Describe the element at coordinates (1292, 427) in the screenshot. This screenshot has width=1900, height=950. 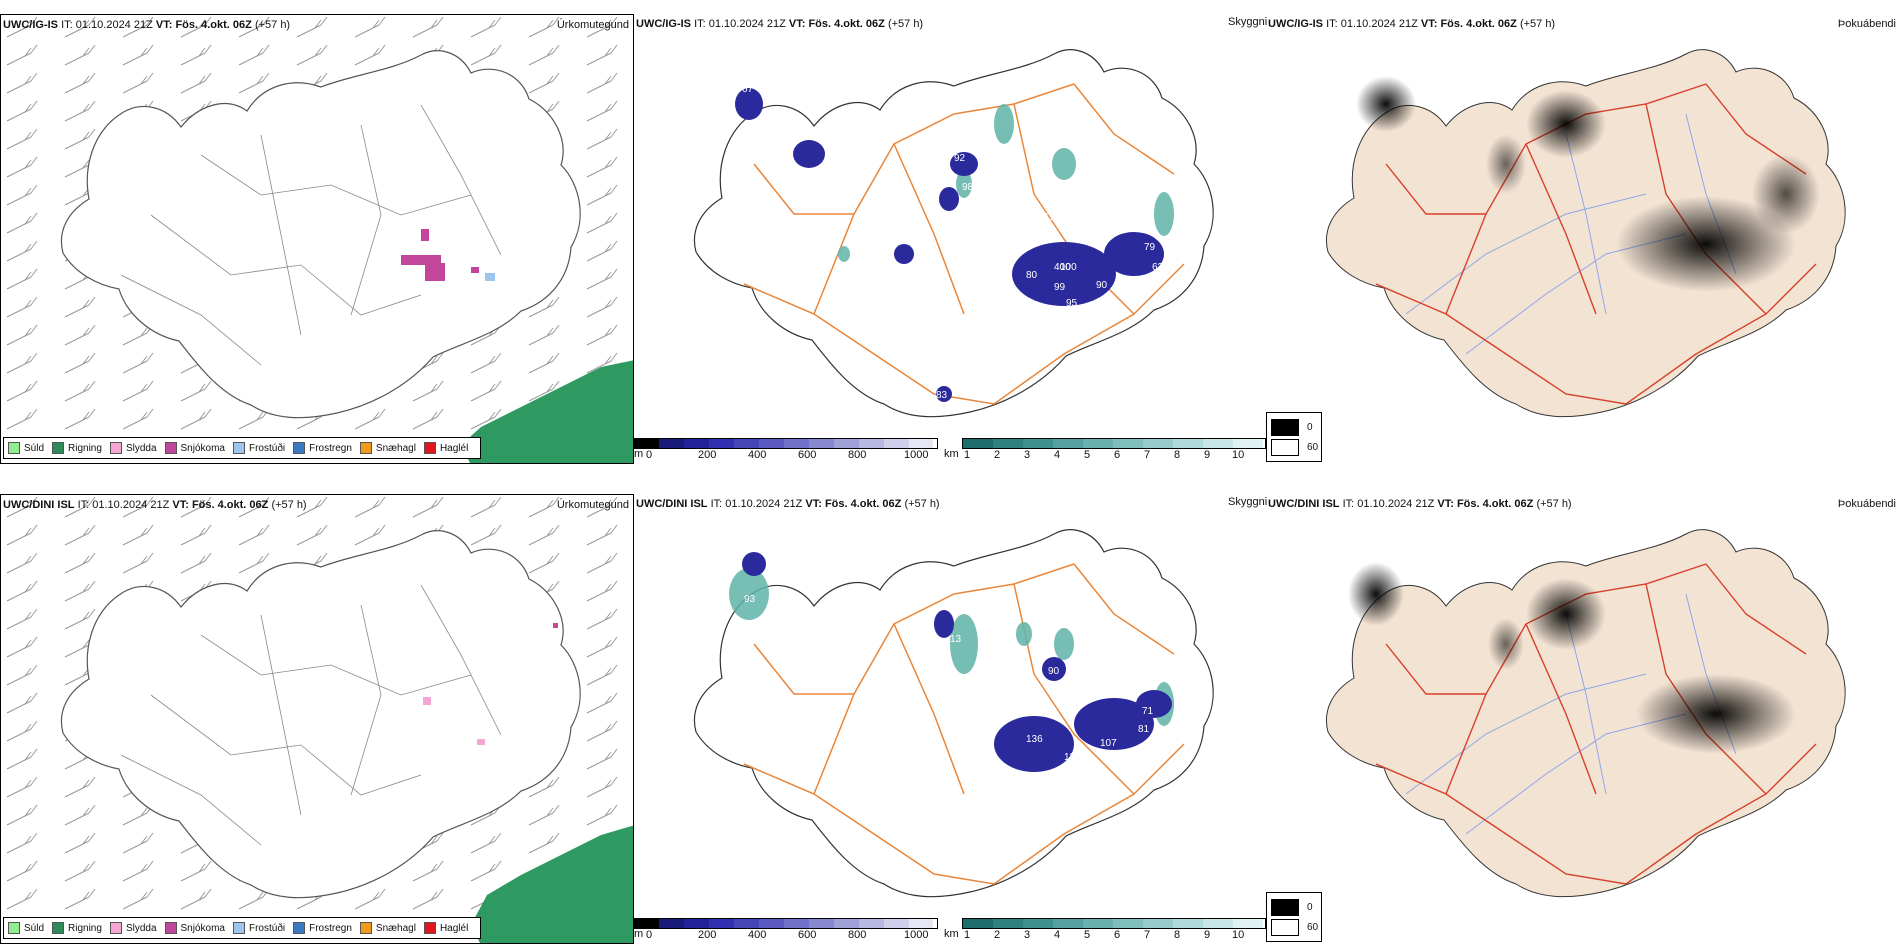
I see `fog-legend-item: 0` at that location.